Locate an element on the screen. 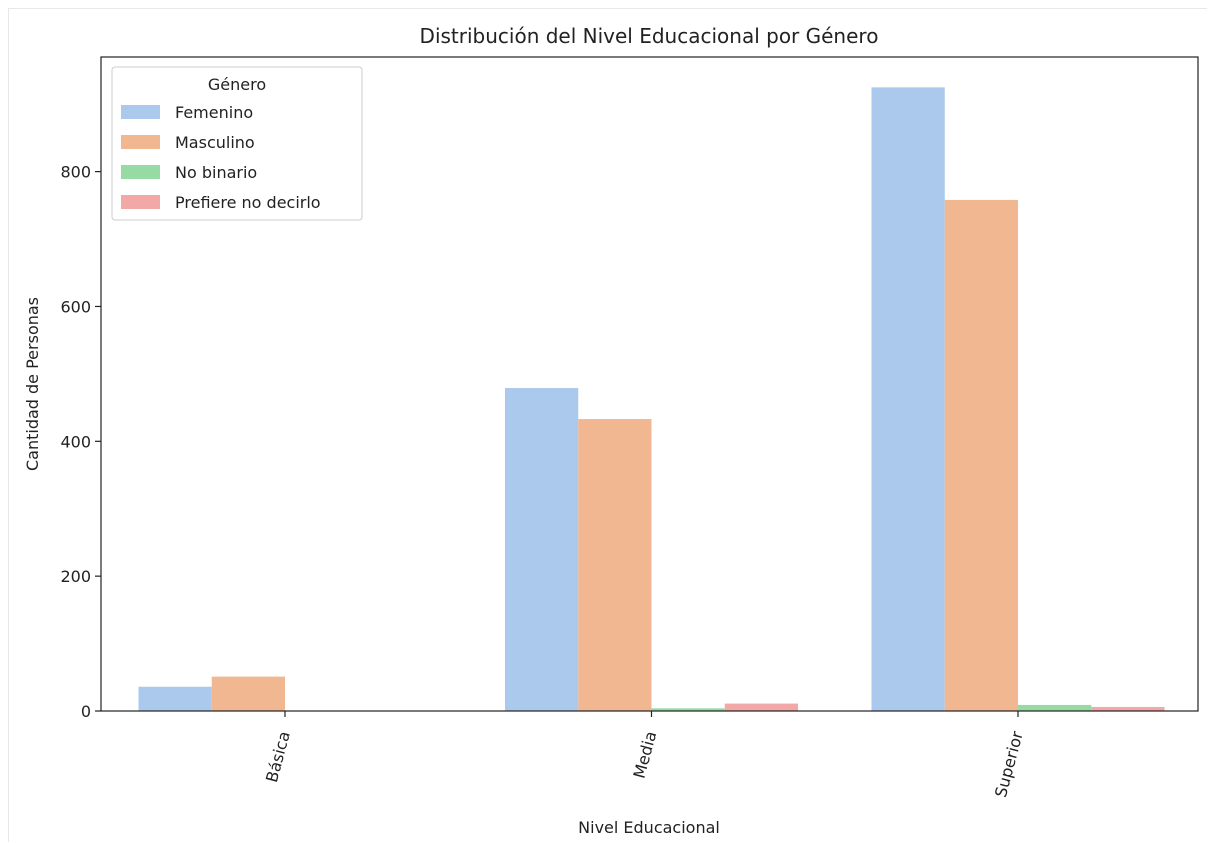  x-axis-ticks: Básica Media Superior is located at coordinates (644, 755).